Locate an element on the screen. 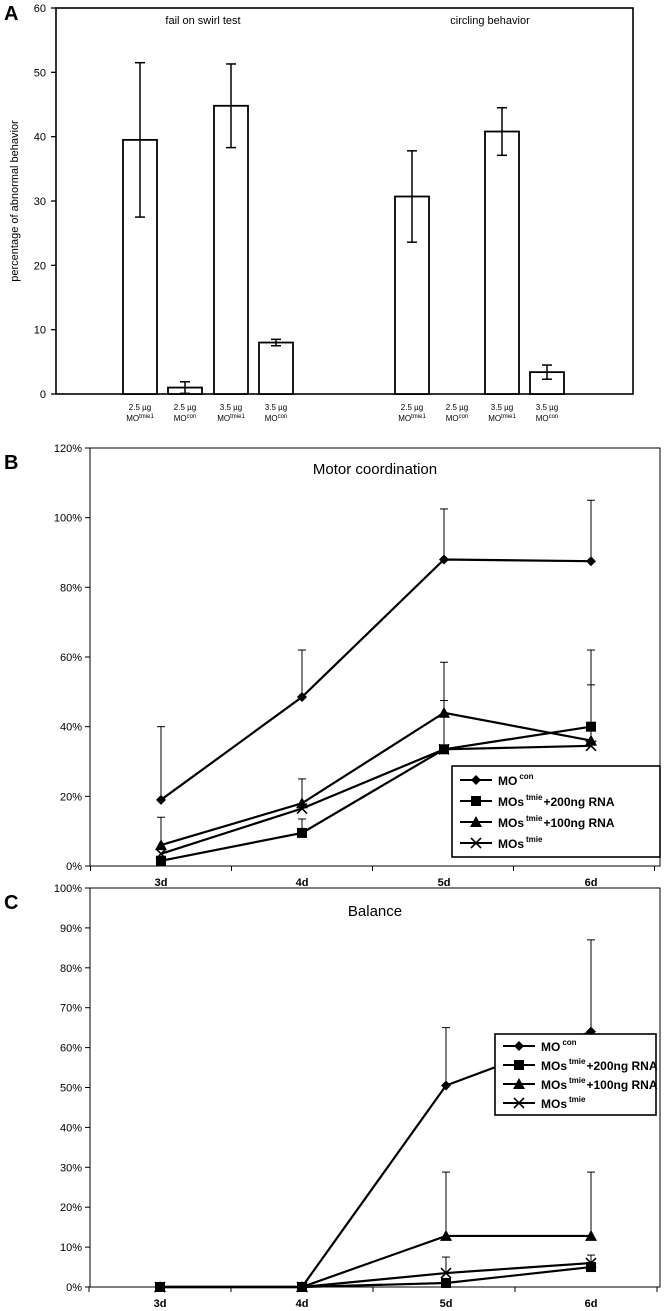  y-tick-label: 40% is located at coordinates (71, 1128).